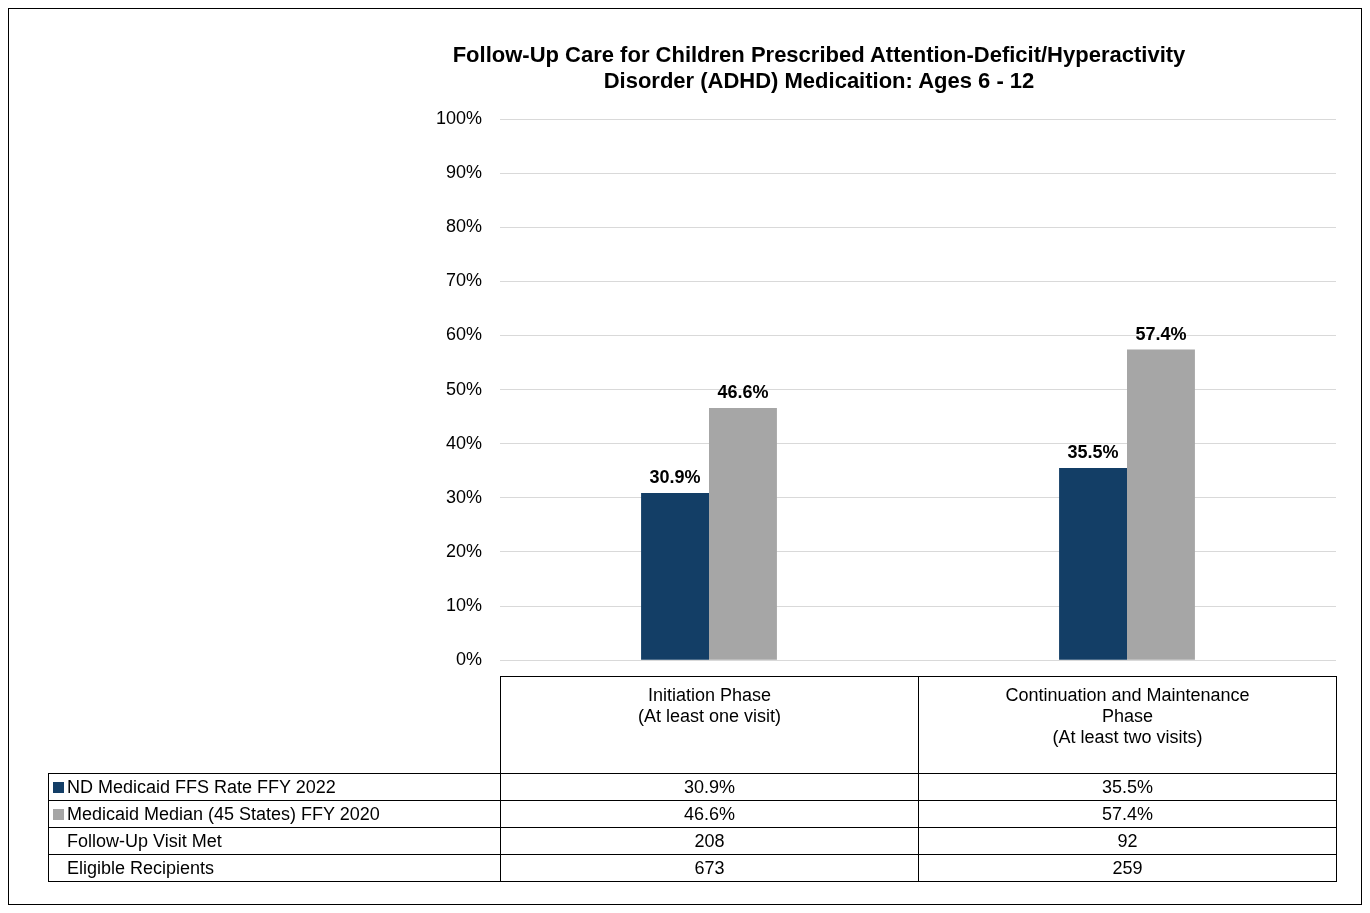 This screenshot has width=1370, height=913. What do you see at coordinates (709, 814) in the screenshot?
I see `data-label: 46.6%` at bounding box center [709, 814].